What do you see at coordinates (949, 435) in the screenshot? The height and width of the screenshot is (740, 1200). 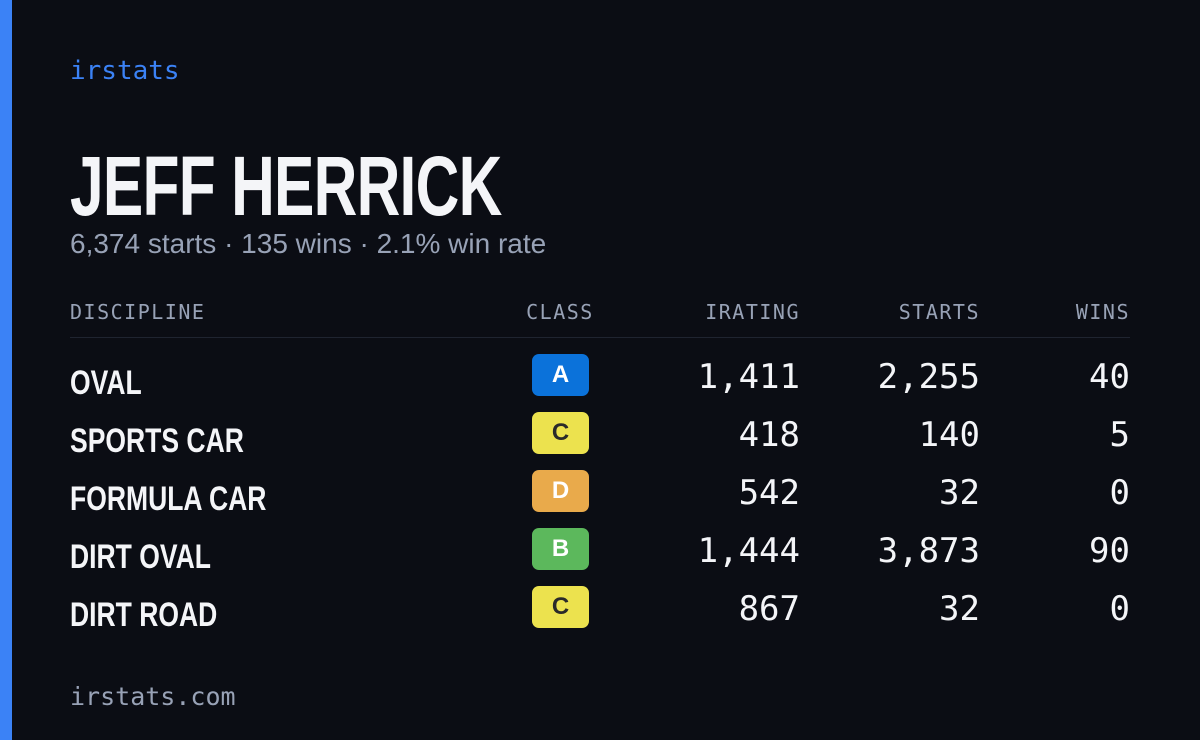 I see `starts: 140` at bounding box center [949, 435].